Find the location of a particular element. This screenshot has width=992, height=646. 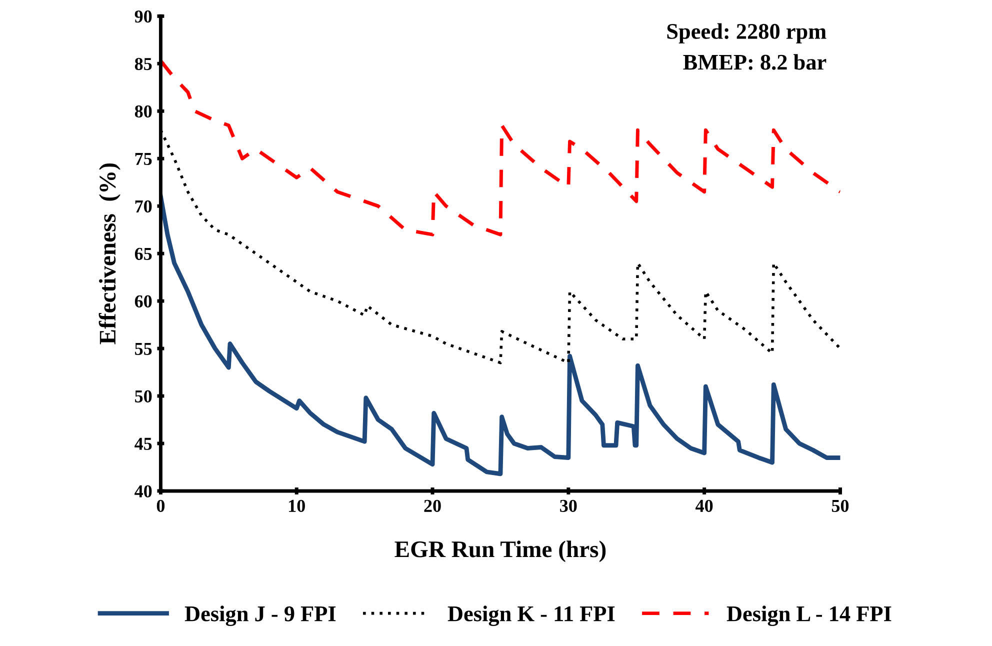

y-tick-label: 55 is located at coordinates (143, 348).